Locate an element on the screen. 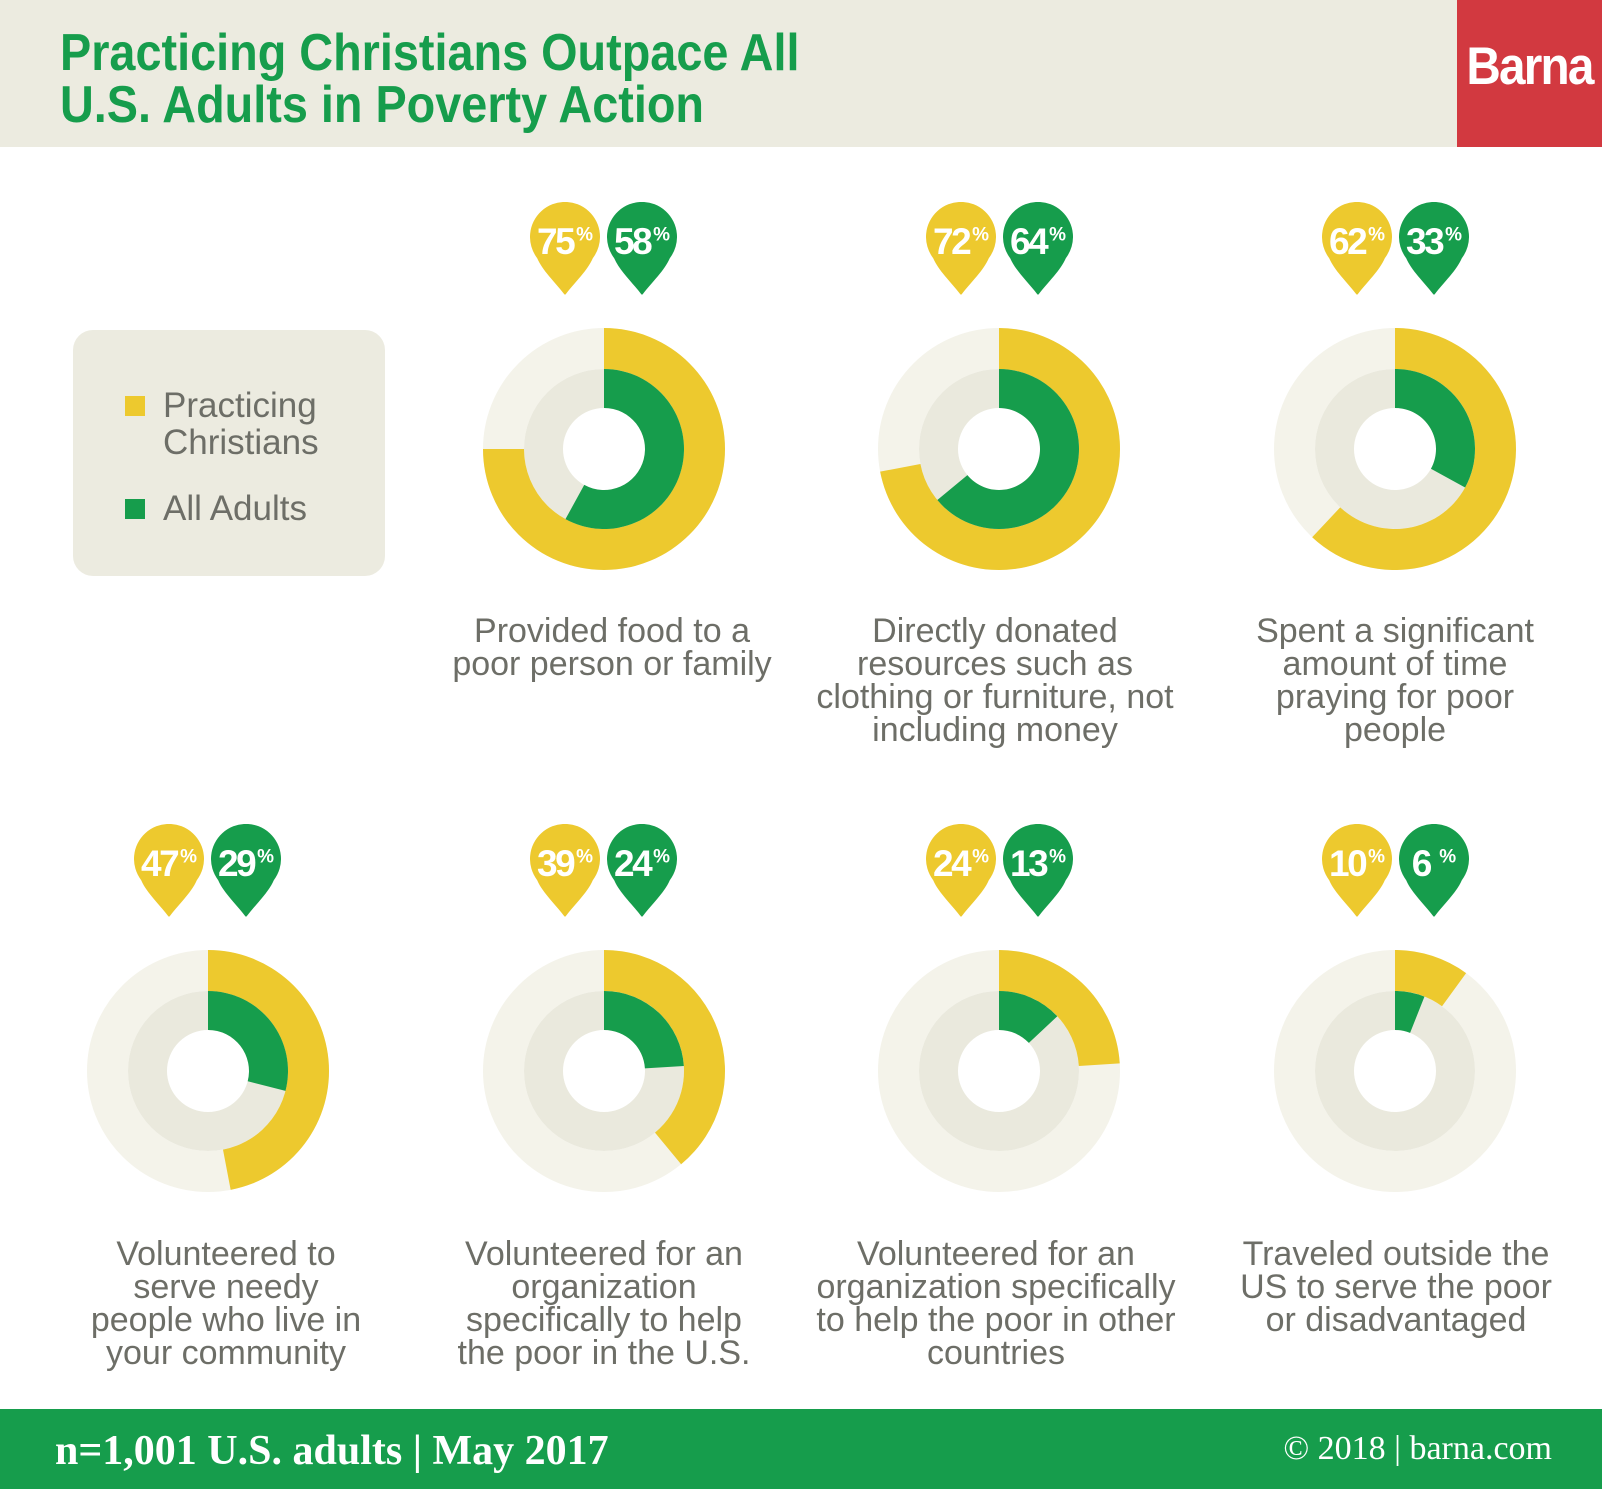  svg-text: 6 is located at coordinates (1421, 863).